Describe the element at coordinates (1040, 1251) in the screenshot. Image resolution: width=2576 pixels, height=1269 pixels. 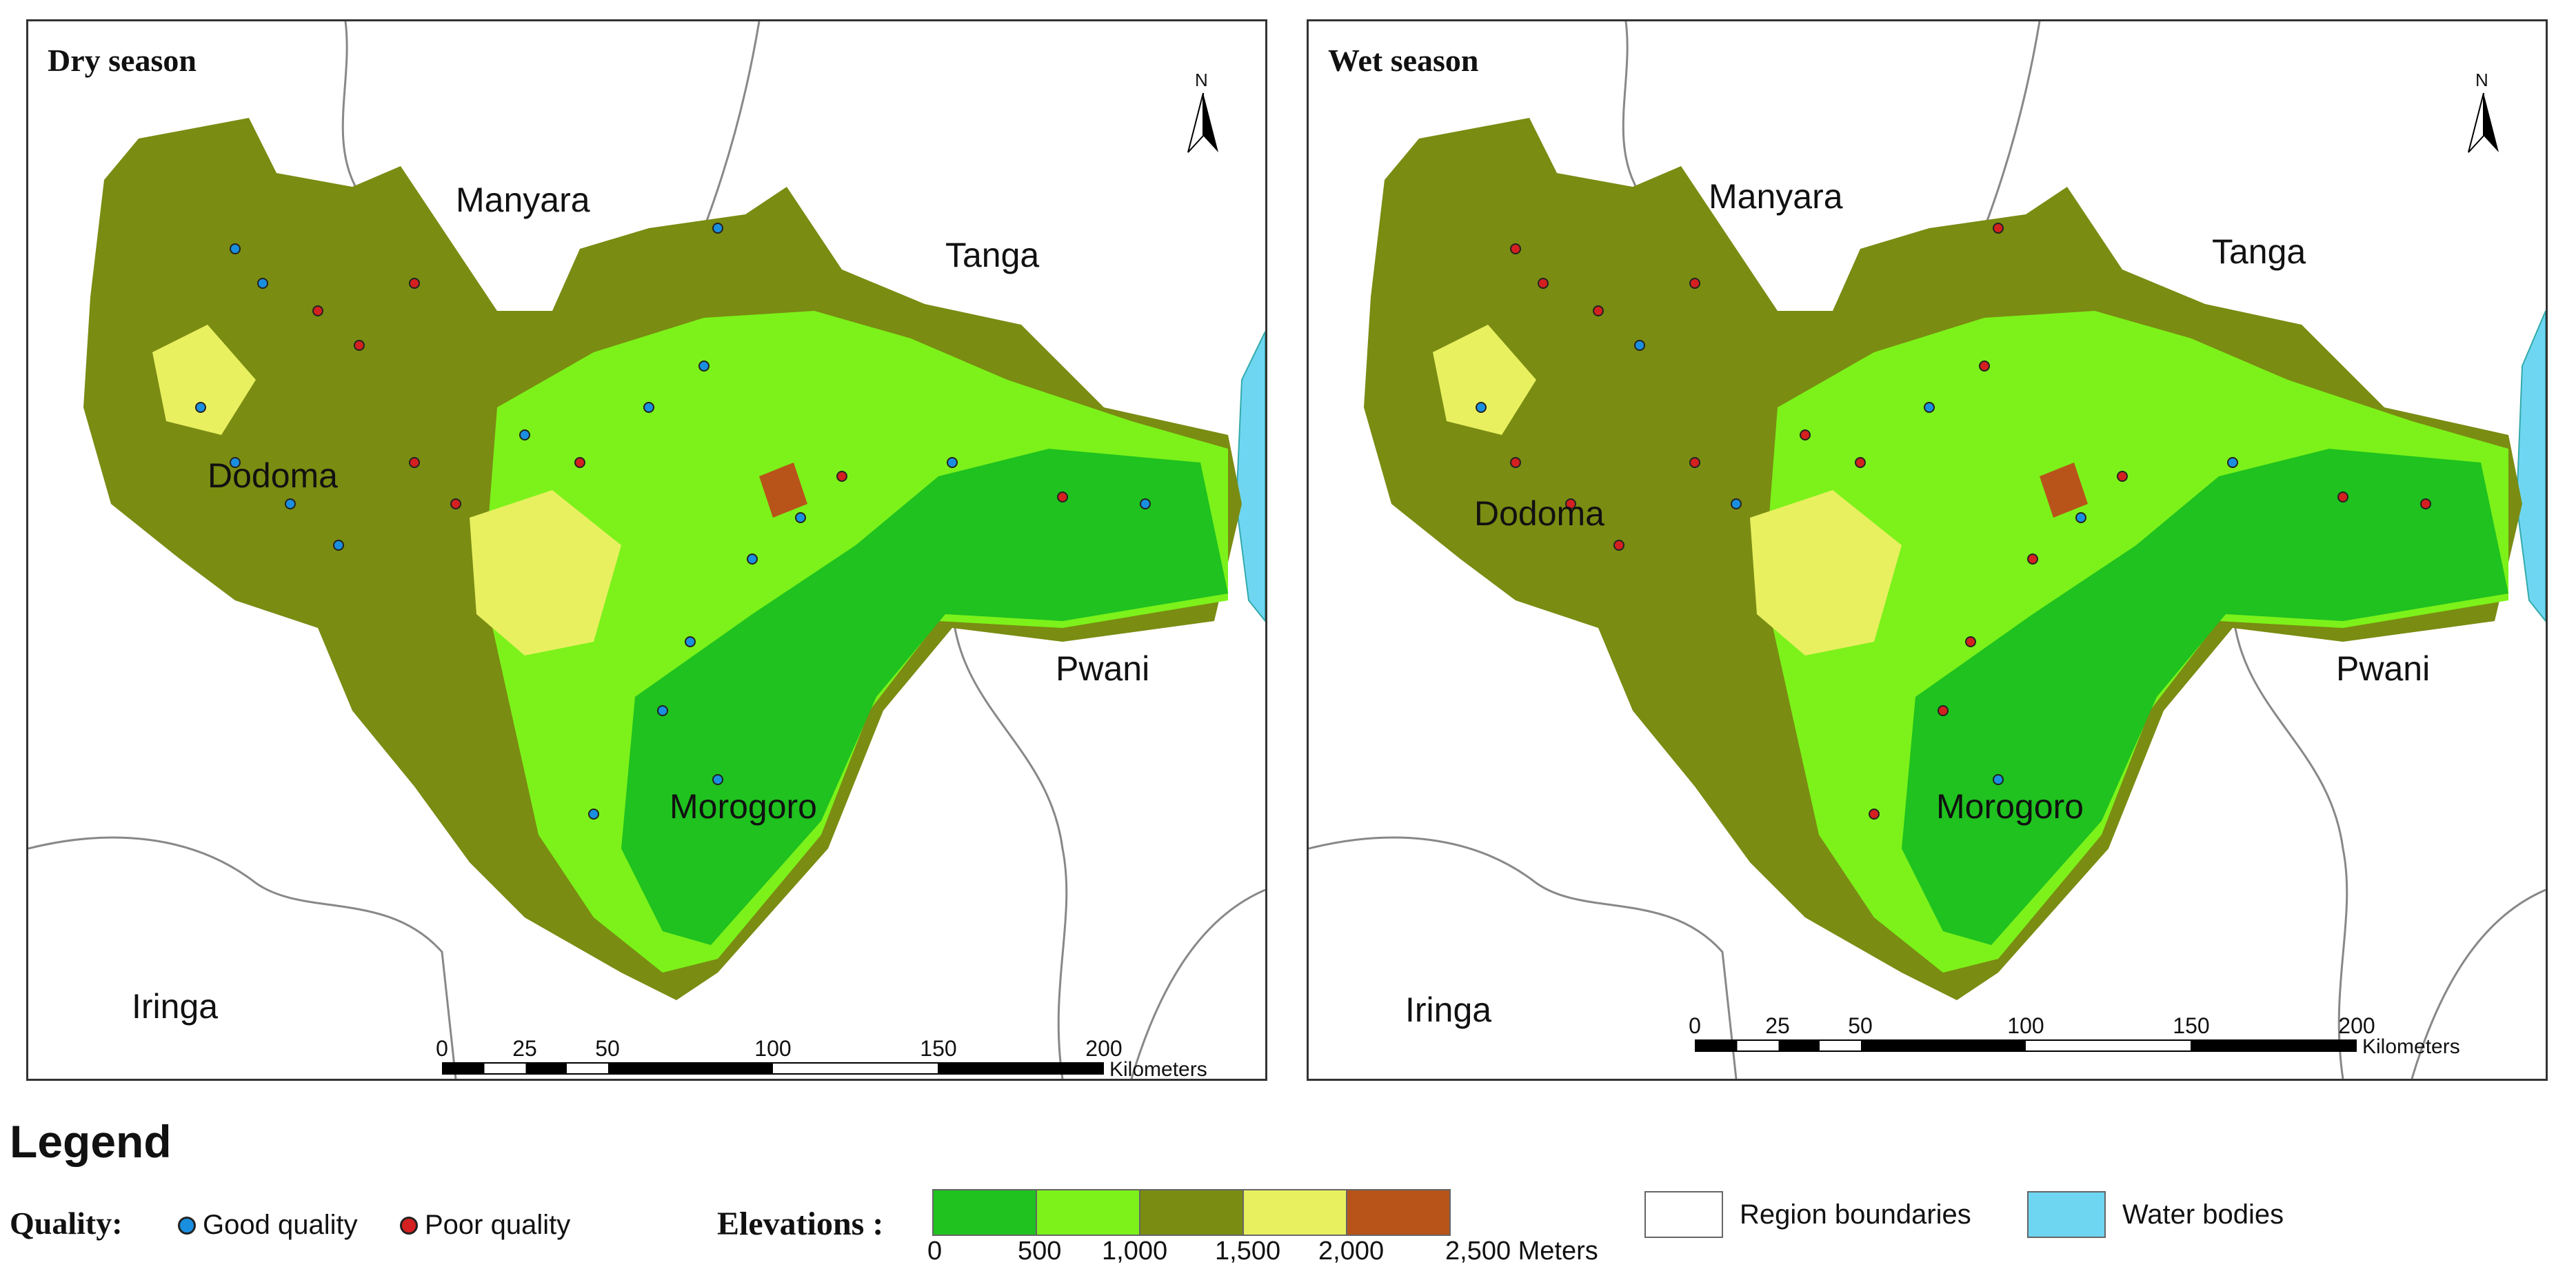
I see `elevation-tick: 500` at that location.